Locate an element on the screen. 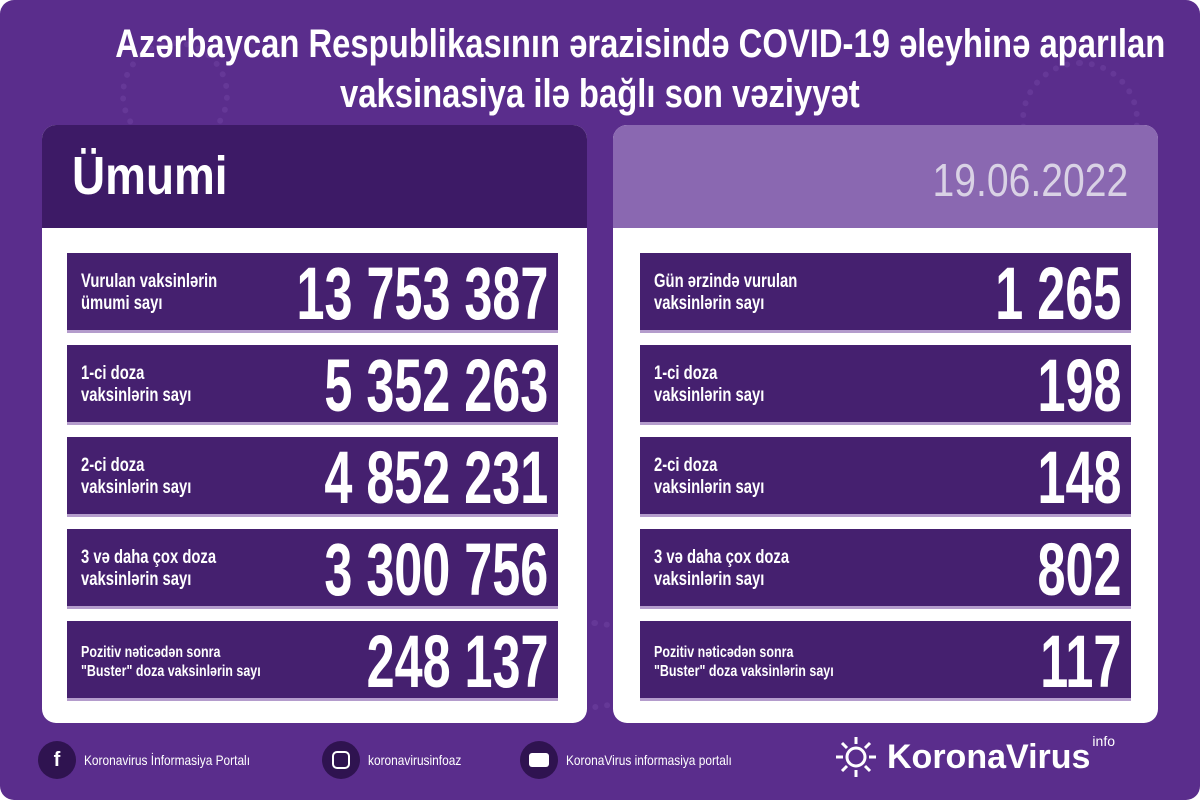 This screenshot has height=800, width=1200. stat-row: 1-ci doza vaksinlərin sayı 198 is located at coordinates (885, 385).